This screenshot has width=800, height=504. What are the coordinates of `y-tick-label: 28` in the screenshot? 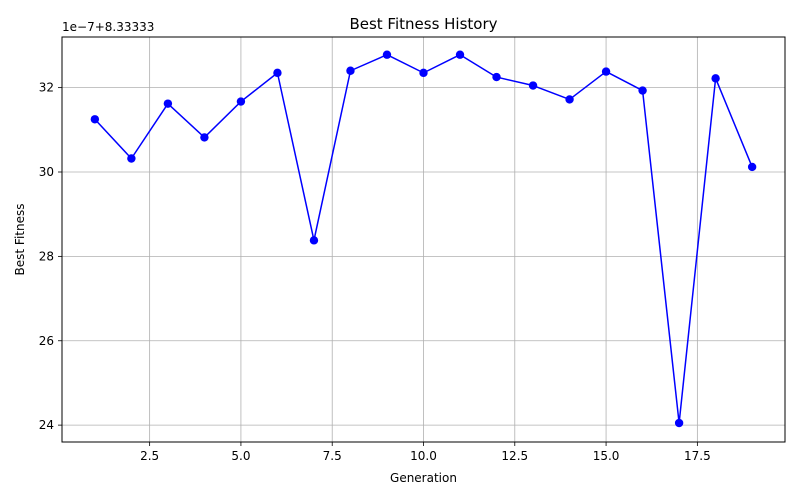 It's located at (46, 256).